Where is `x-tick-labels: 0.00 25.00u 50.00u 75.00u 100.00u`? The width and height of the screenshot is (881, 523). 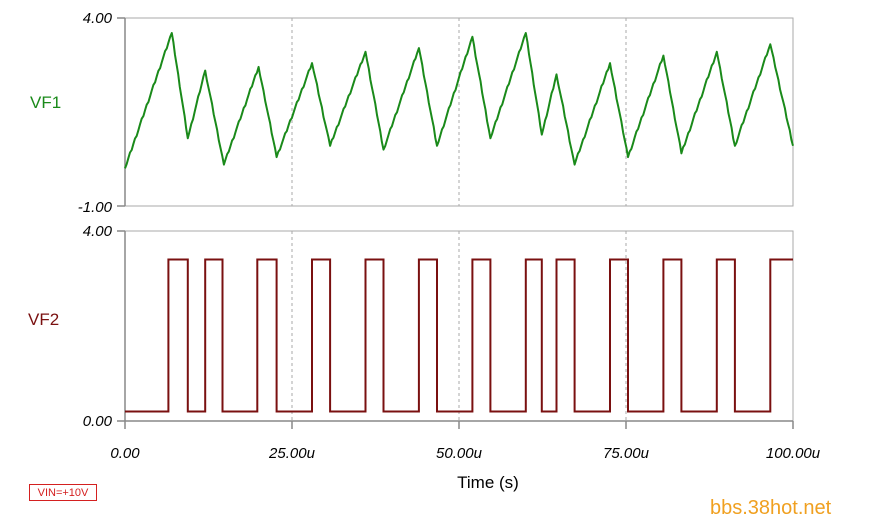
x-tick-labels: 0.00 25.00u 50.00u 75.00u 100.00u is located at coordinates (465, 453).